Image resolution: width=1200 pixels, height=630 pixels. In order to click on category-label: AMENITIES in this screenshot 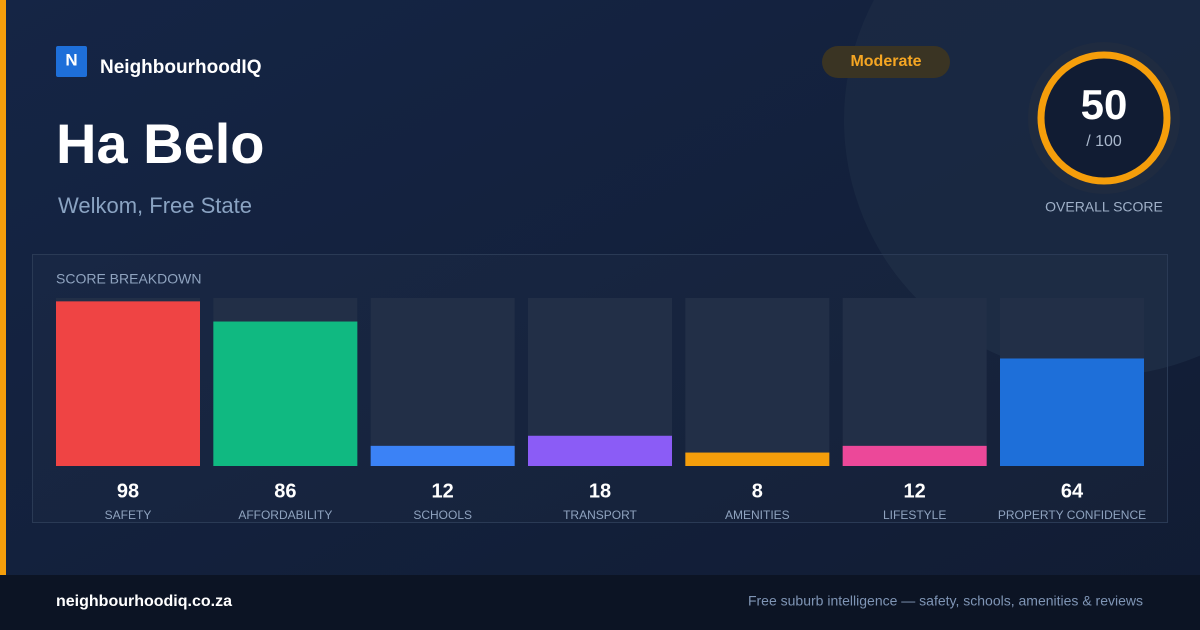, I will do `click(757, 515)`.